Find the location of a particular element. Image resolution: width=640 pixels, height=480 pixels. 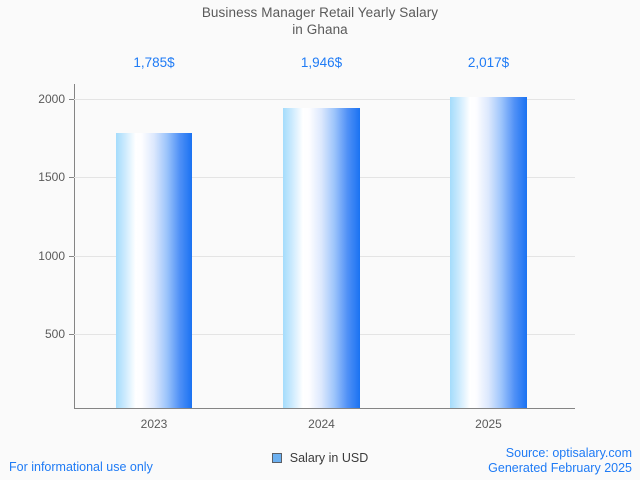

source-text: Source: optisalary.com is located at coordinates (568, 453).